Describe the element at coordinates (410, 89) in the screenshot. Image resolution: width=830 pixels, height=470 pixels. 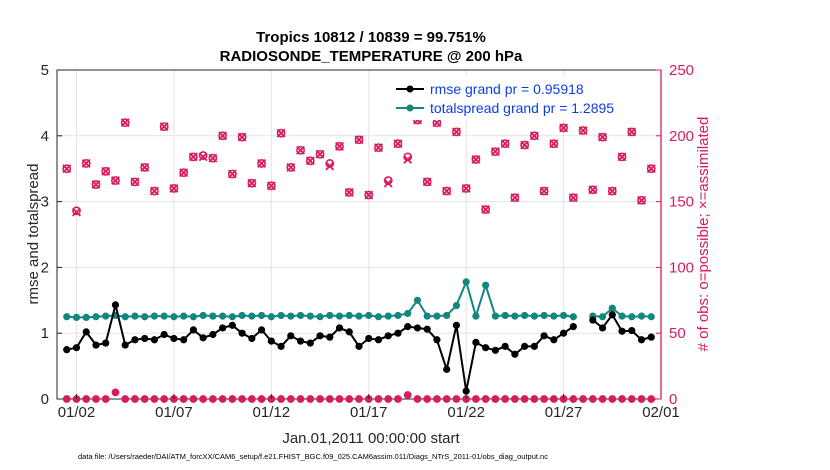
I see `legend-marker-rmse` at that location.